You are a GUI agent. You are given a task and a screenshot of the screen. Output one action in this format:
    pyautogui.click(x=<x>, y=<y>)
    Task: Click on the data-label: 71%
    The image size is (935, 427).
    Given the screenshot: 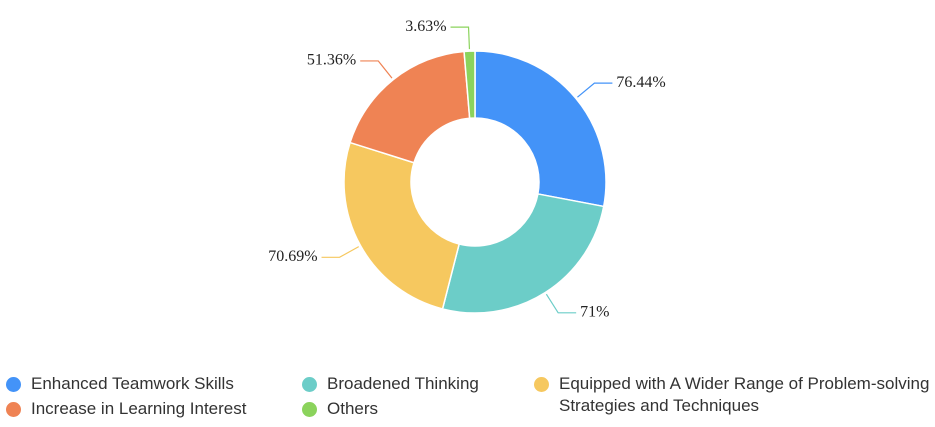 What is the action you would take?
    pyautogui.click(x=594, y=311)
    